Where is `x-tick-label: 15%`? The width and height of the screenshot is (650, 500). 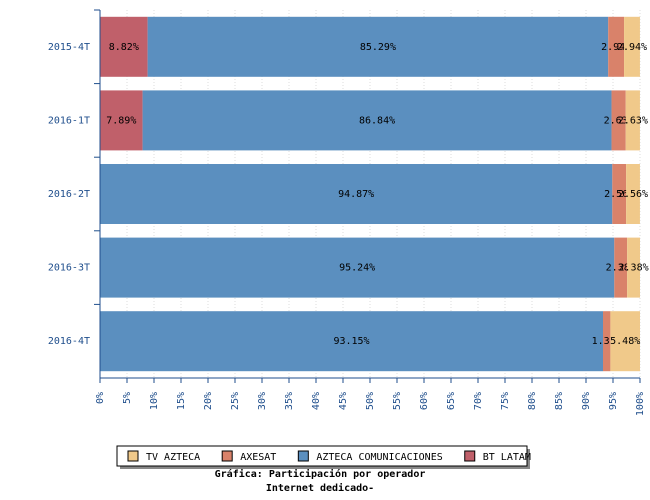
x-tick-label: 15% is located at coordinates (181, 401).